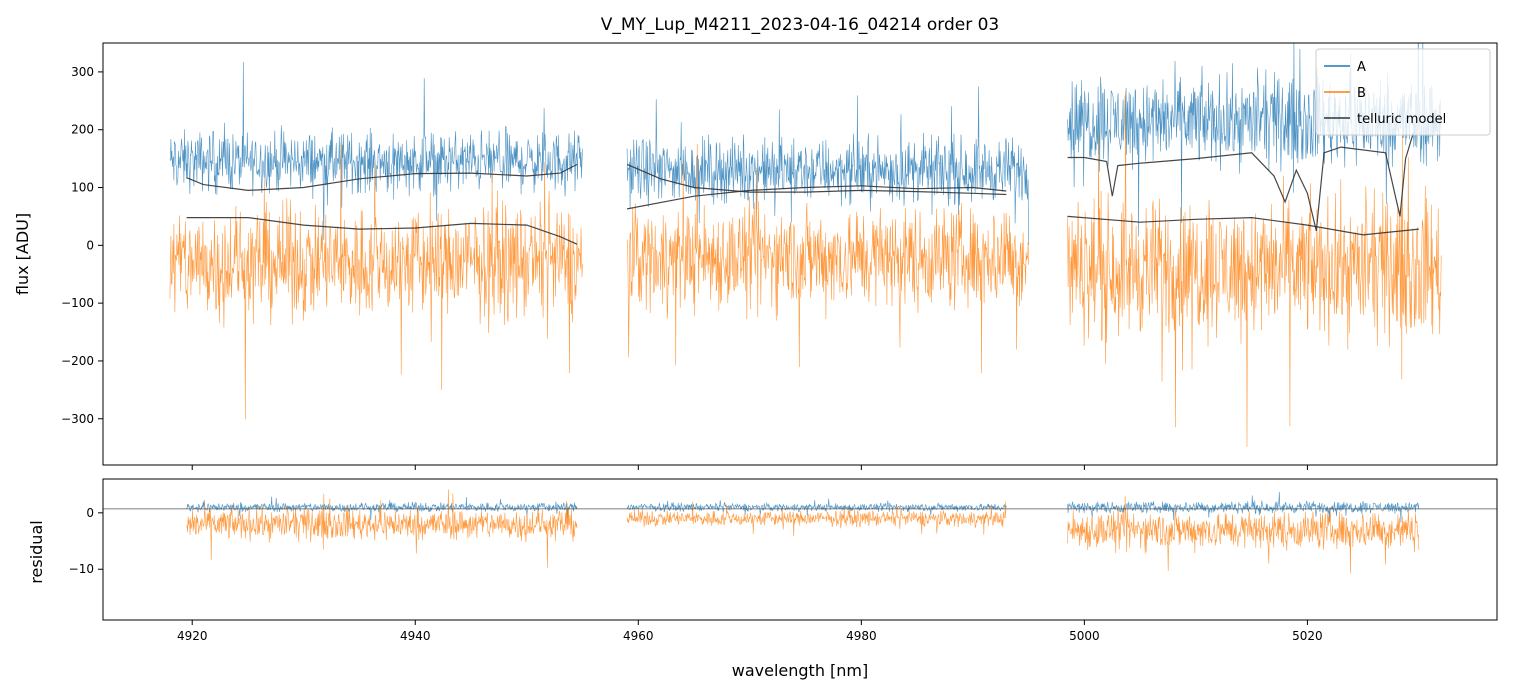  I want to click on series-telluric-model-b--segment-1, so click(382, 231).